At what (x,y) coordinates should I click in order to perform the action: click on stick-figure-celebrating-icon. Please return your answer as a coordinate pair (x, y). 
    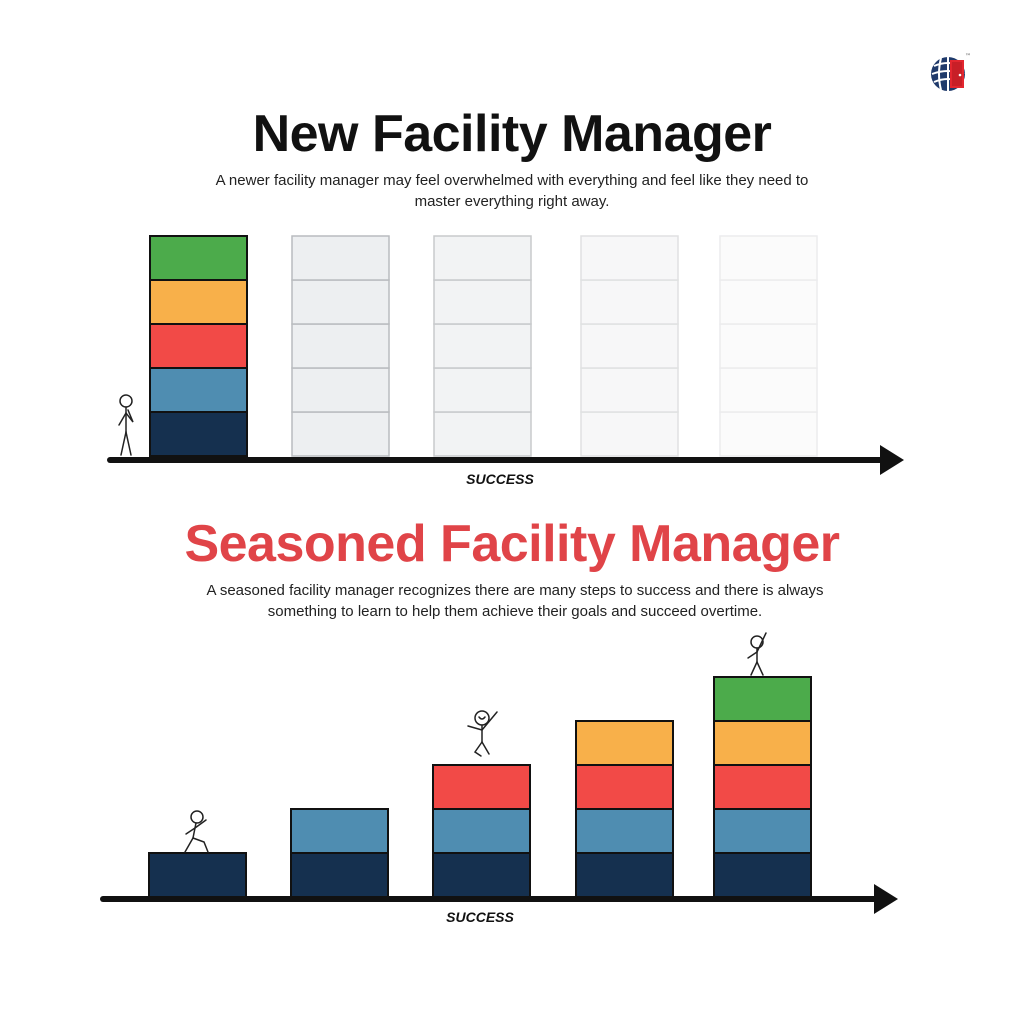
    Looking at the image, I should click on (757, 654).